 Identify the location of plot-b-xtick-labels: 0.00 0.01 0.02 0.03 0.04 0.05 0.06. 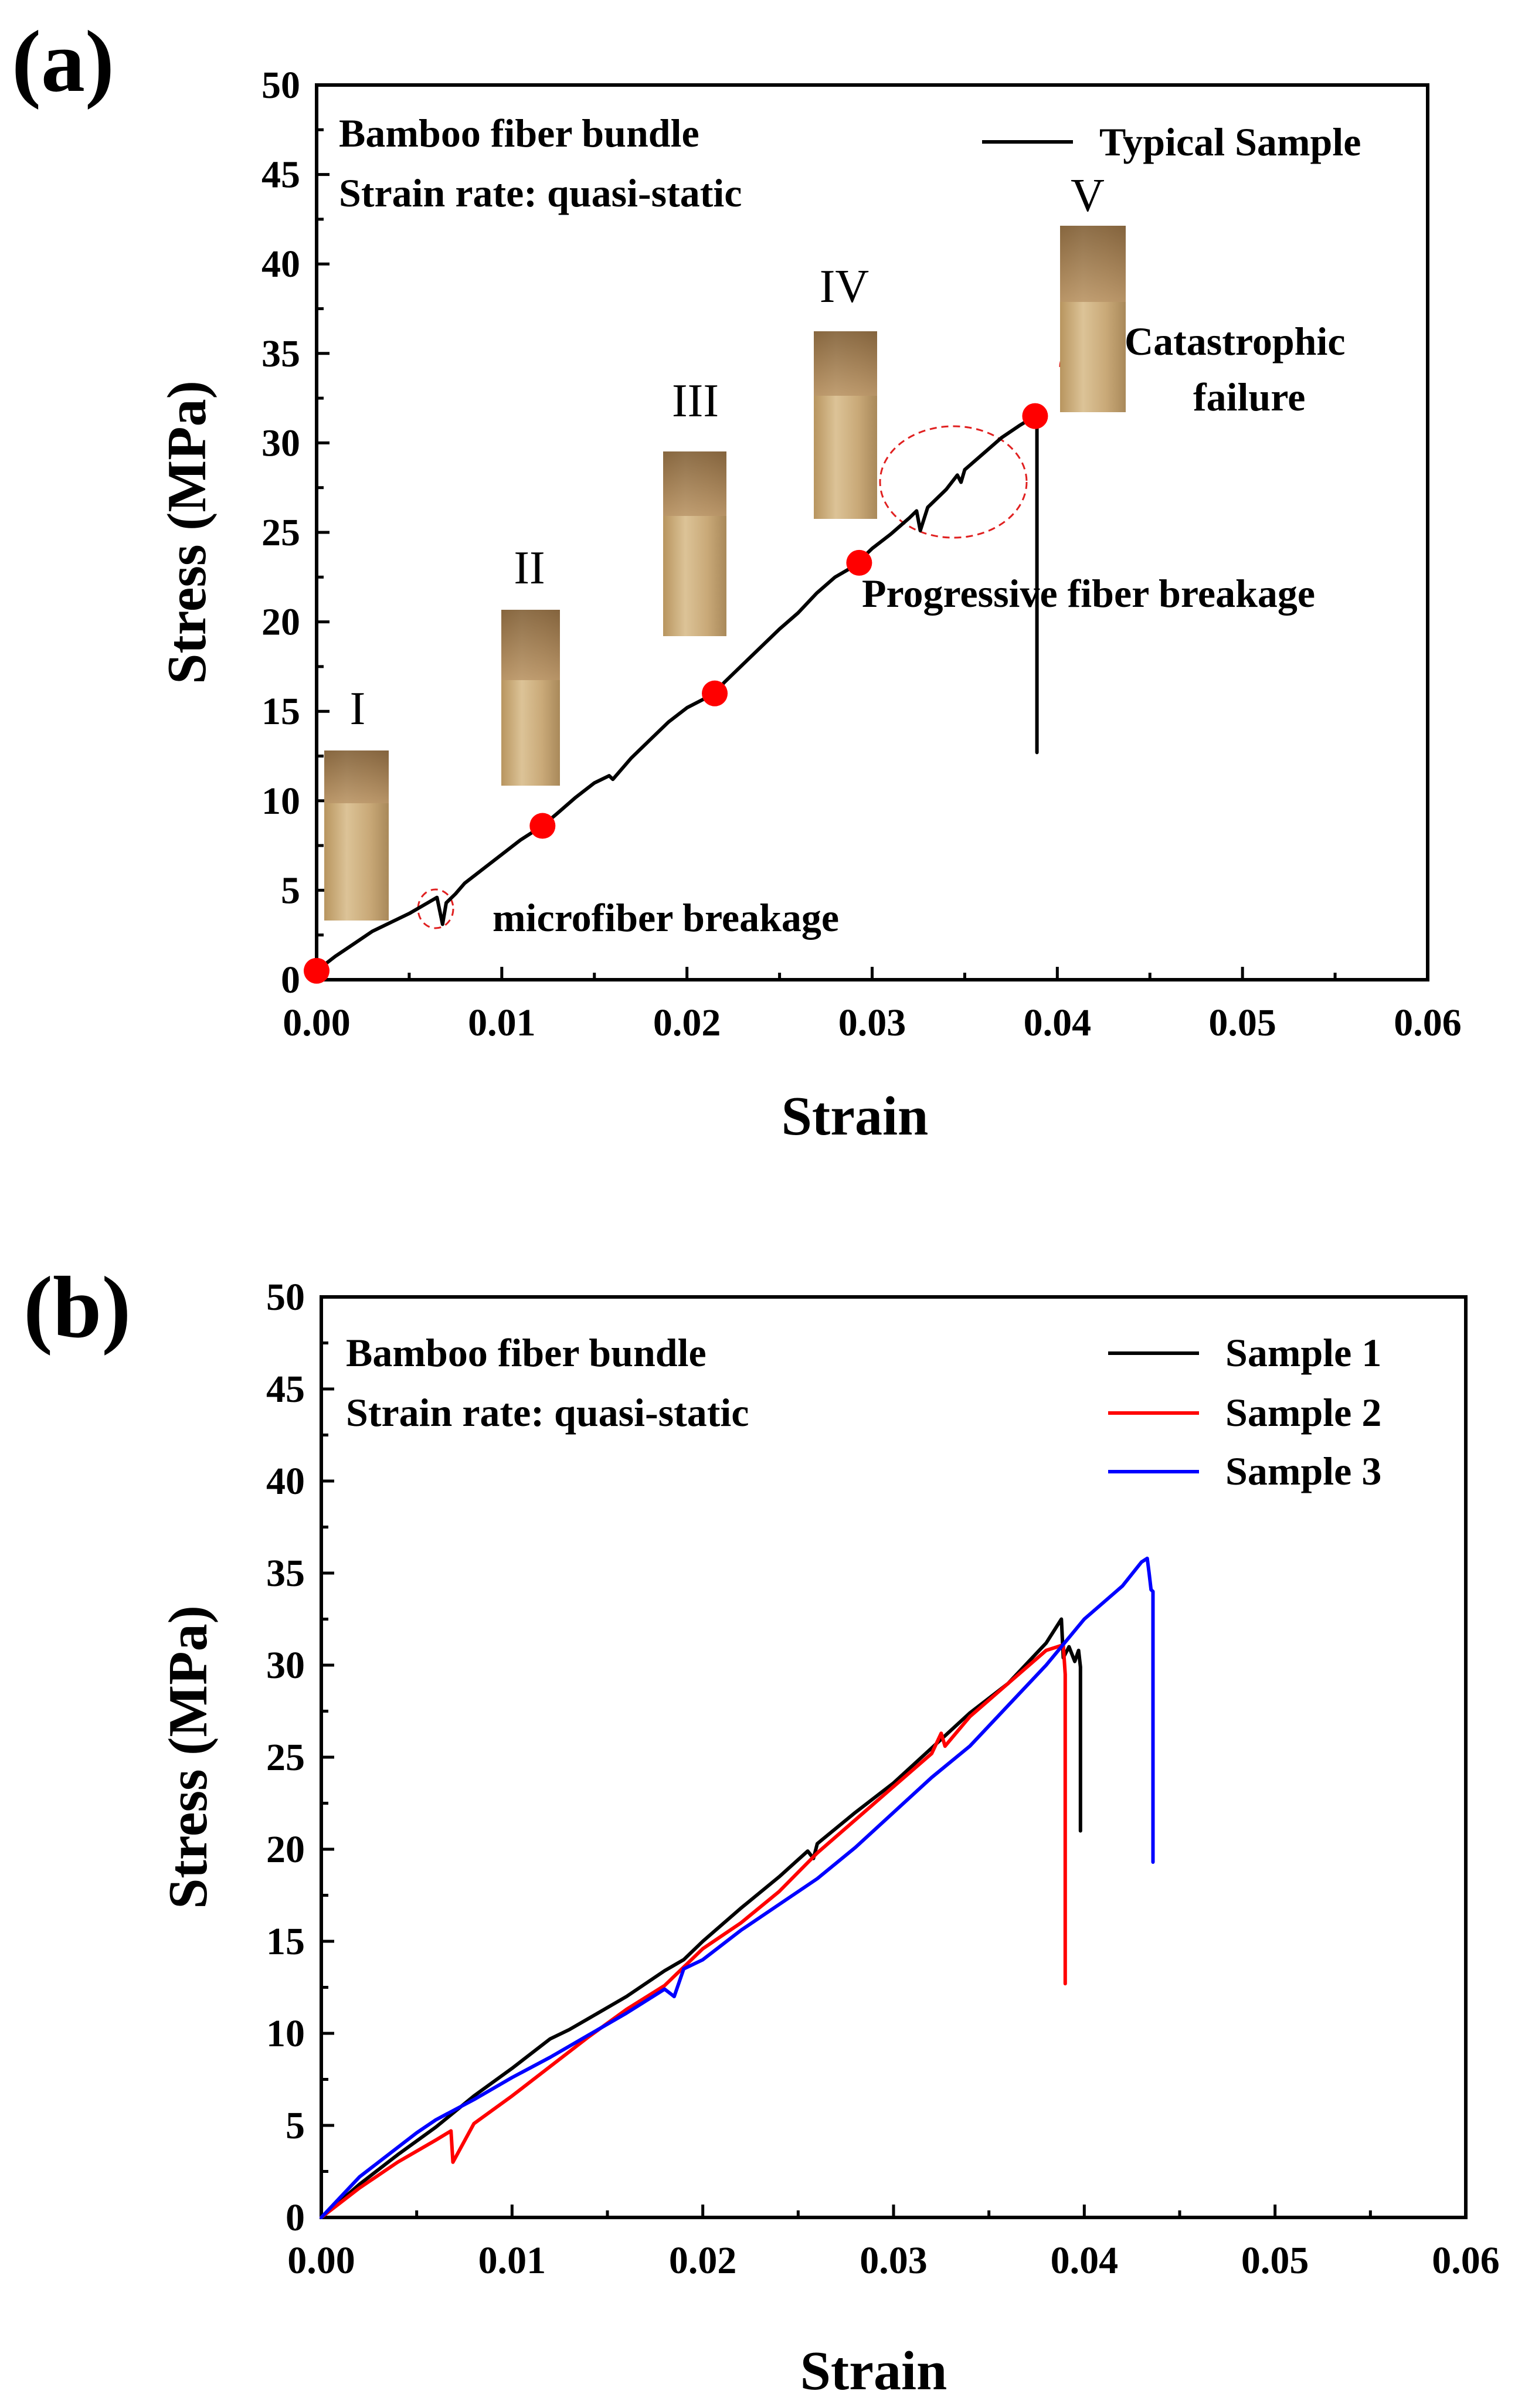
(893, 2260).